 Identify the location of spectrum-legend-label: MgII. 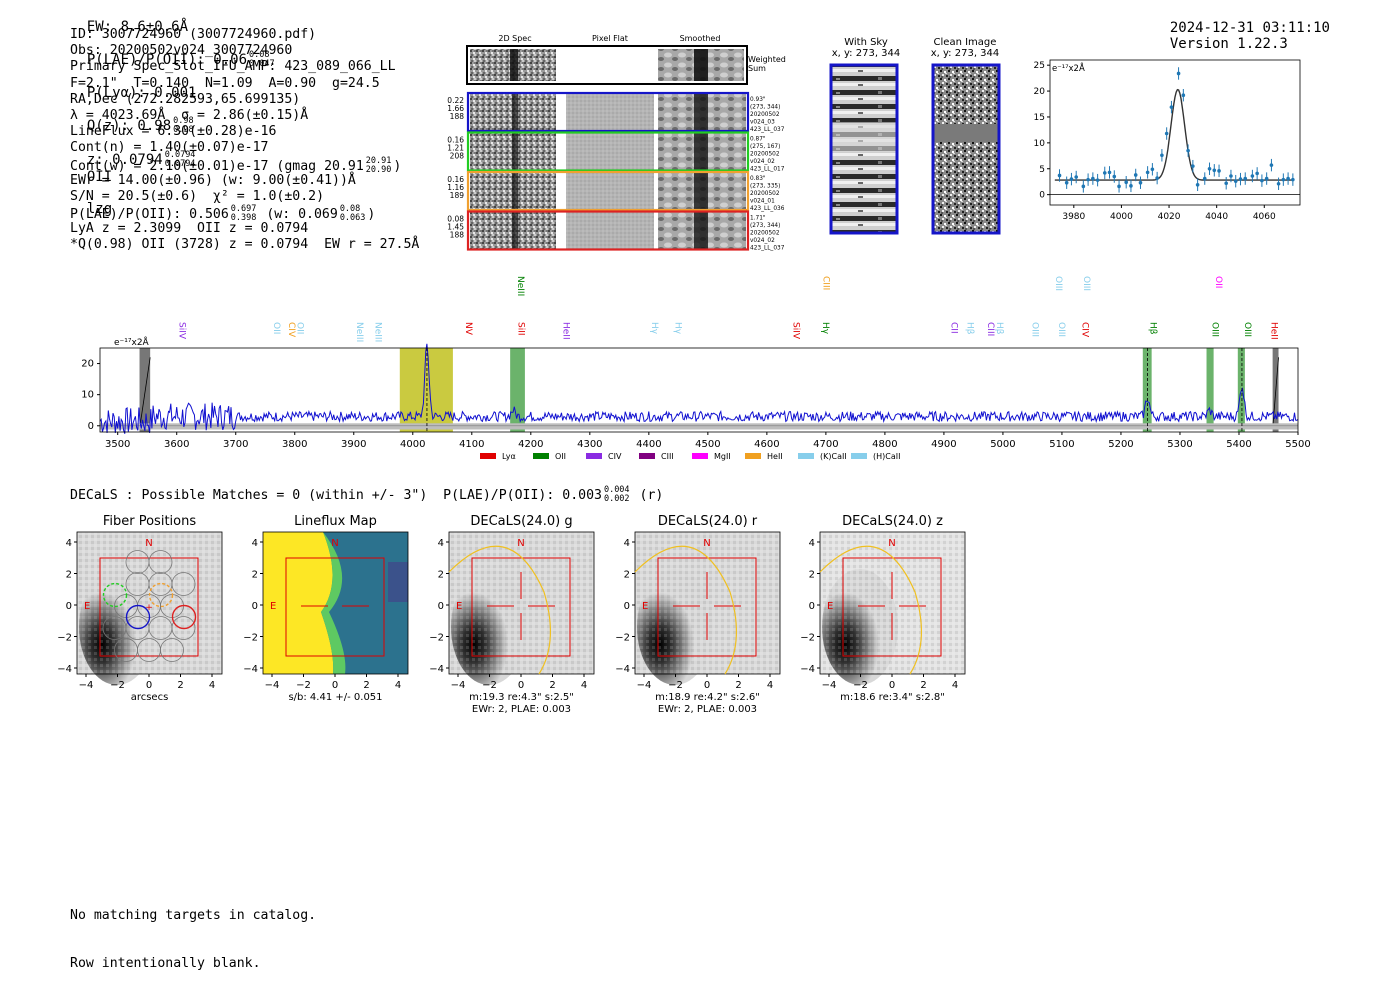
(722, 456).